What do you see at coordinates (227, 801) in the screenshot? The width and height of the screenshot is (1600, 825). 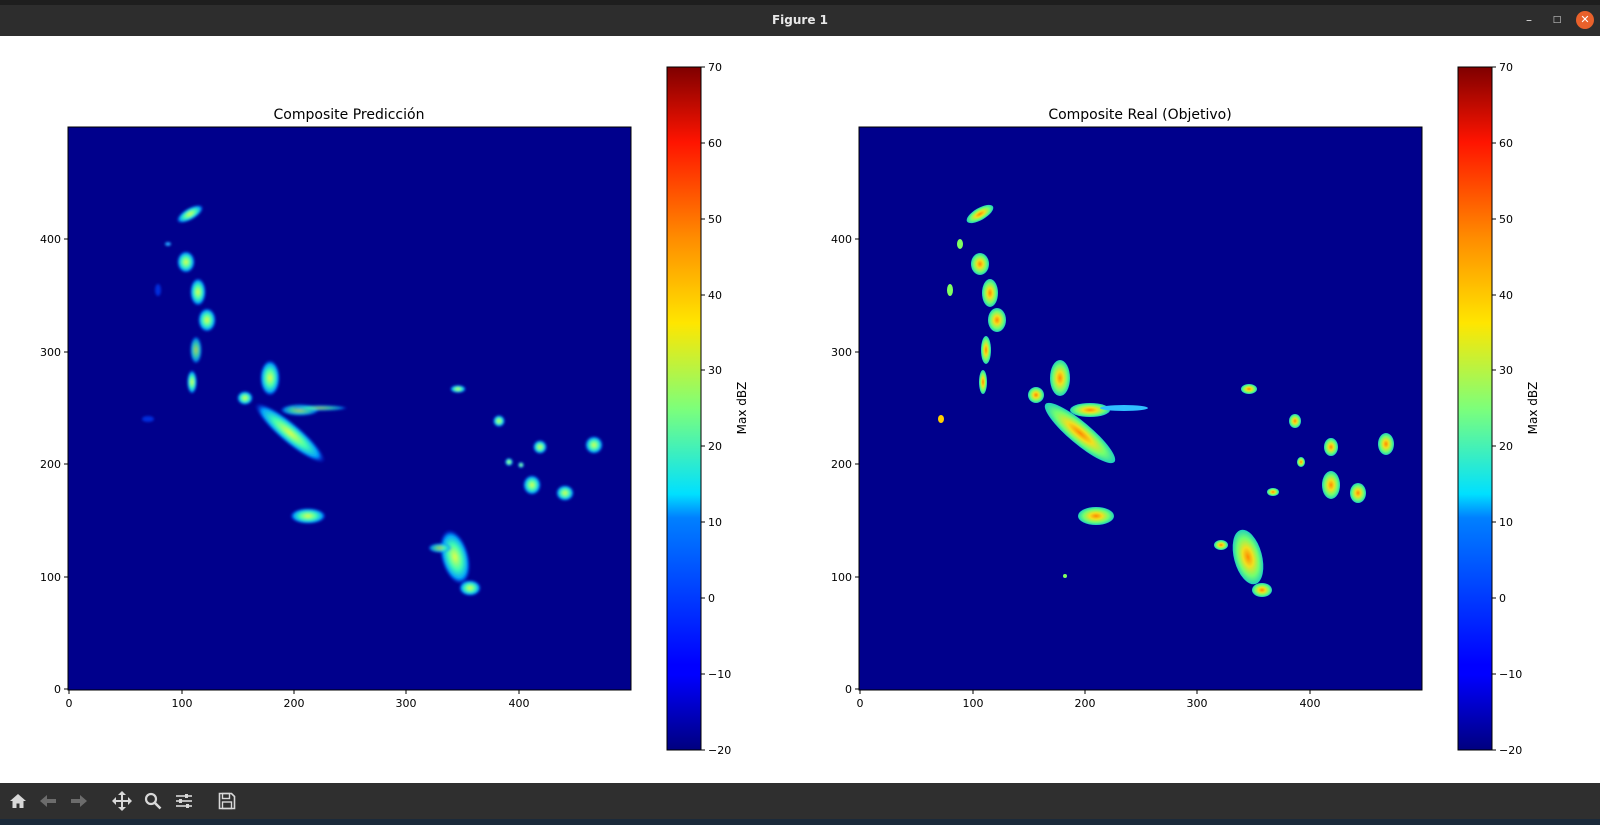 I see `save-icon` at bounding box center [227, 801].